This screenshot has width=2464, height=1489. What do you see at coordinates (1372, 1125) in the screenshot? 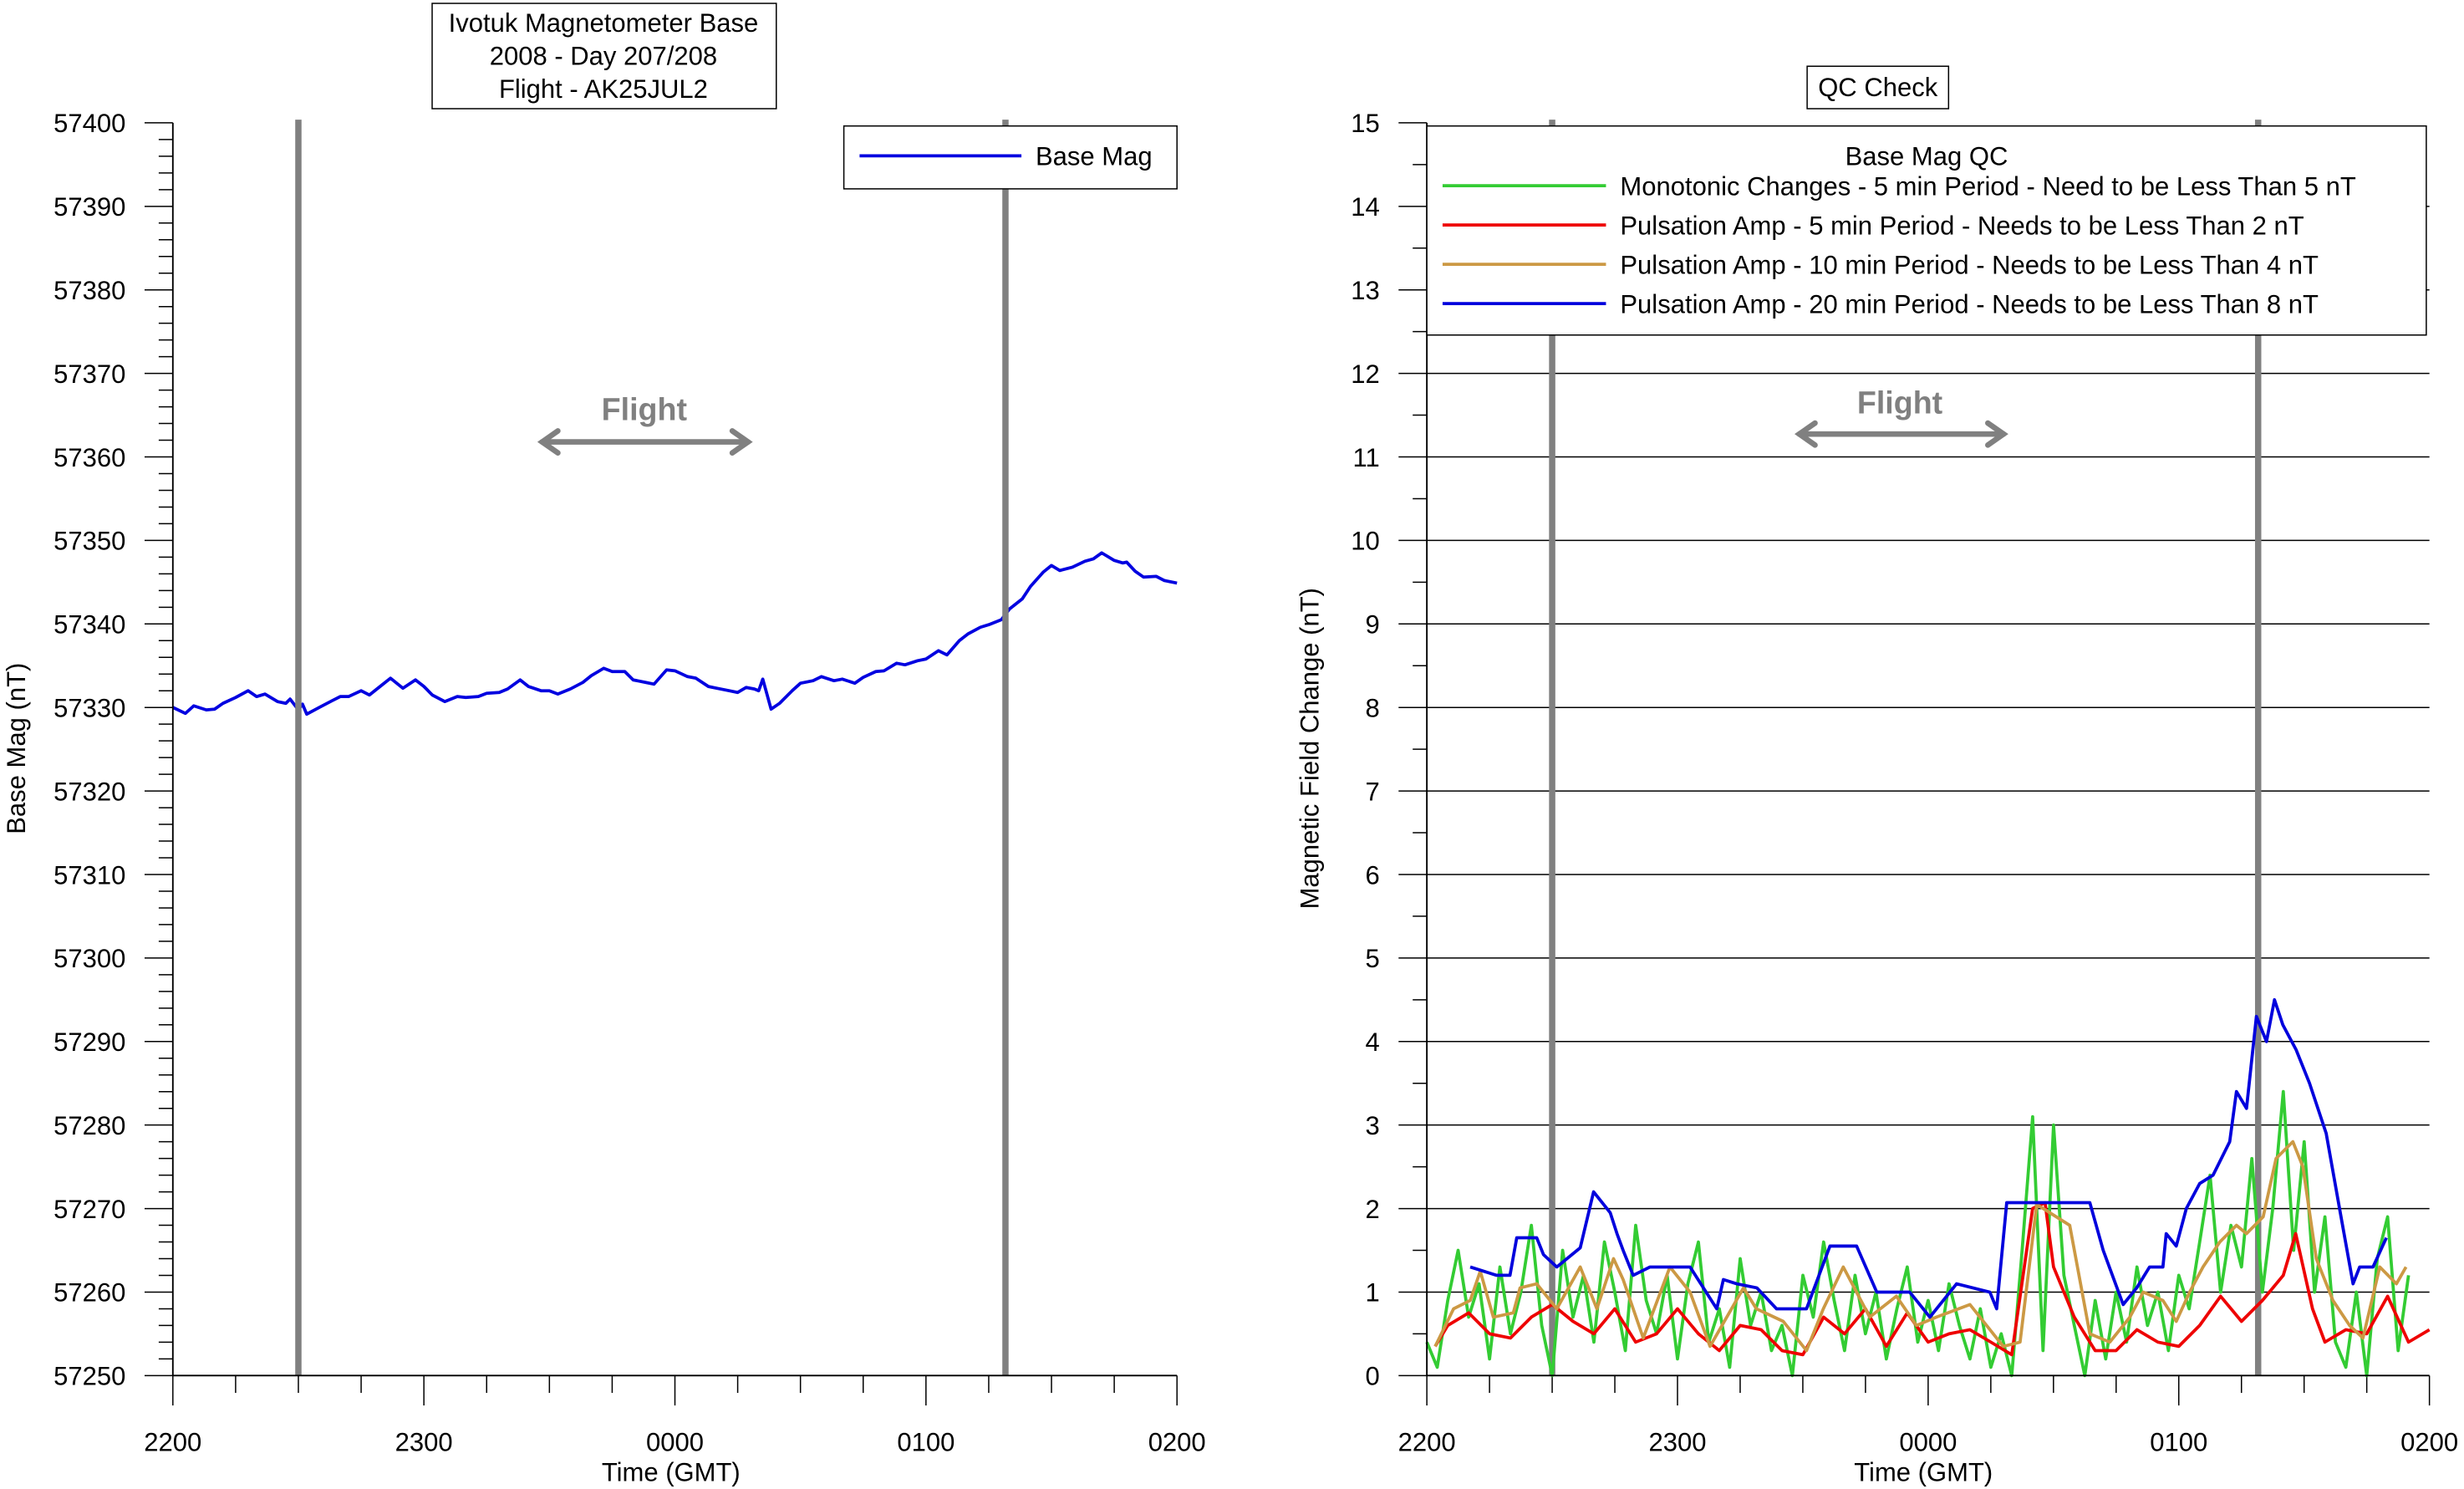
I see `y-tick-label: 3` at bounding box center [1372, 1125].